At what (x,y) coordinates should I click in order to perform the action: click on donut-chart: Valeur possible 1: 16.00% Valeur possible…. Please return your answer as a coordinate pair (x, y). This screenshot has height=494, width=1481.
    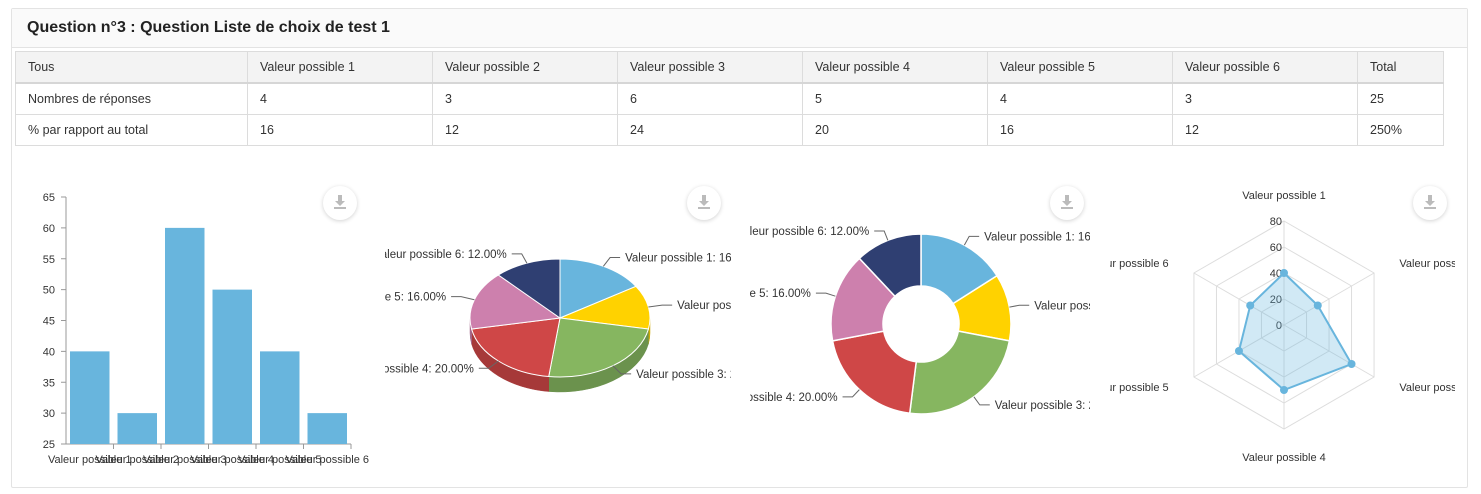
    Looking at the image, I should click on (920, 328).